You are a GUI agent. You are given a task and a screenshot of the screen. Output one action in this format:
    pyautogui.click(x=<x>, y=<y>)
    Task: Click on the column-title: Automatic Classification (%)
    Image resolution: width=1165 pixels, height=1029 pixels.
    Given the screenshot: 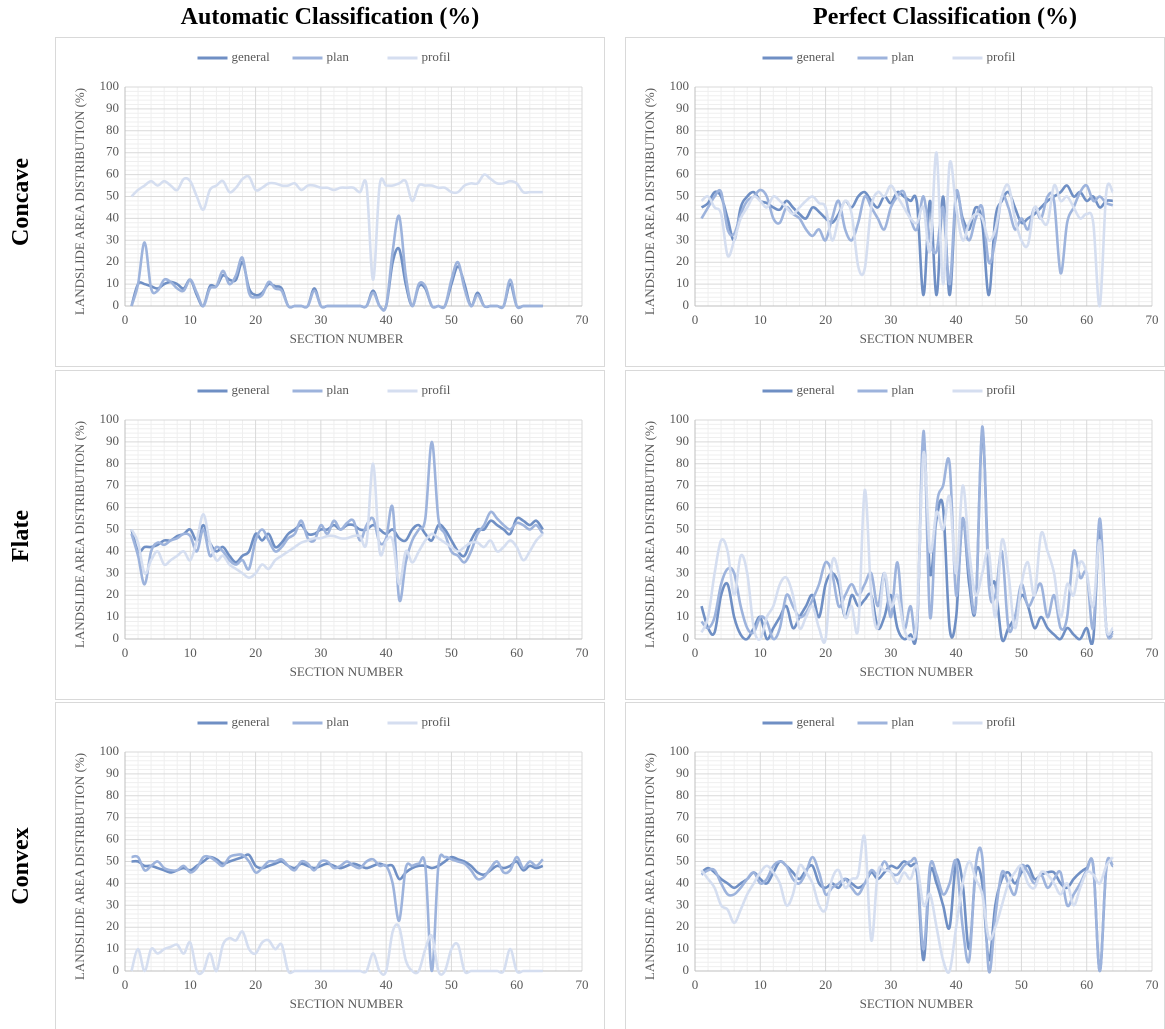 What is the action you would take?
    pyautogui.click(x=330, y=17)
    